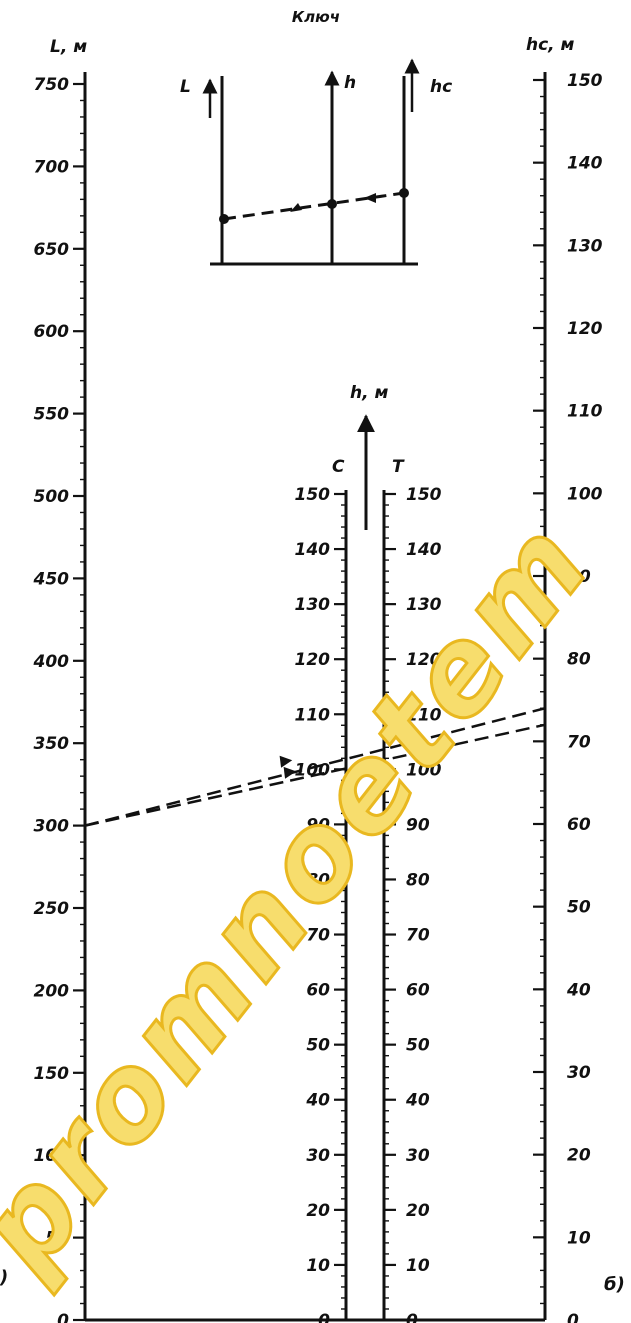  What do you see at coordinates (318, 1266) in the screenshot?
I see `center-c-label-10: 10` at bounding box center [318, 1266].